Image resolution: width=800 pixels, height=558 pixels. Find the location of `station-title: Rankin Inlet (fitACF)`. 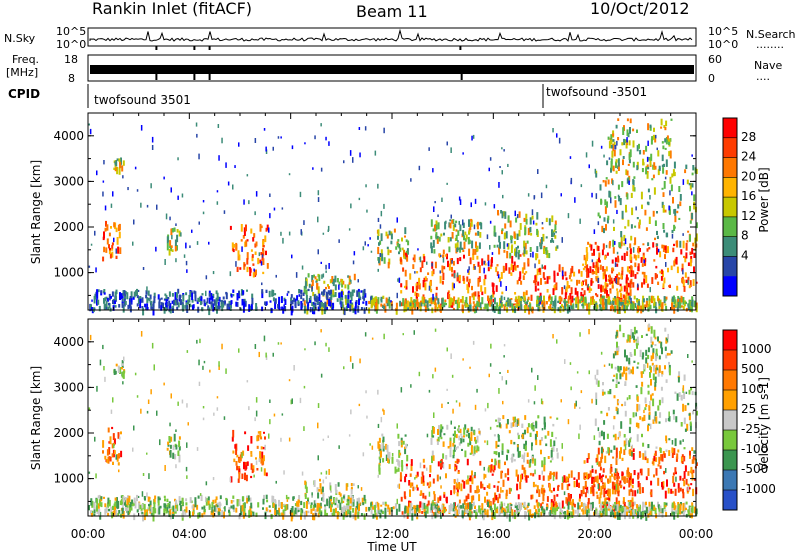

station-title: Rankin Inlet (fitACF) is located at coordinates (172, 9).